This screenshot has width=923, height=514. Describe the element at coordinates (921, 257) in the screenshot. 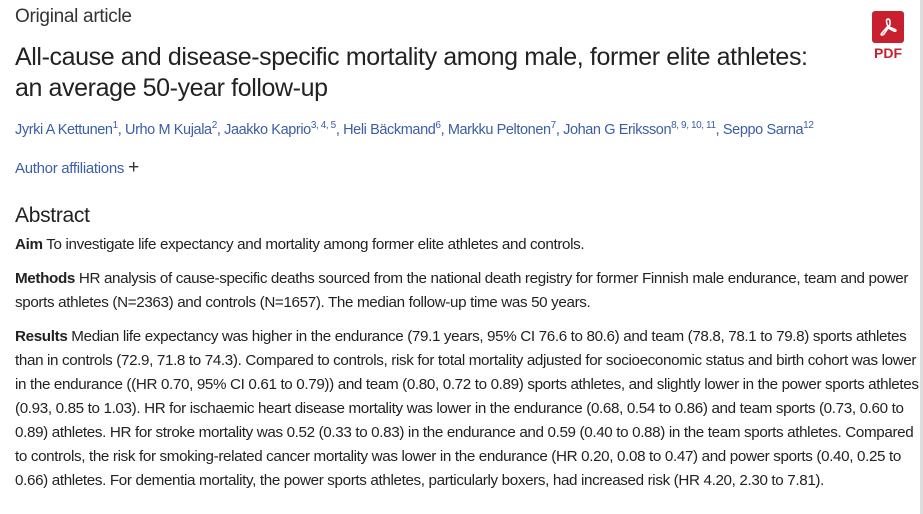

I see `scrollbar` at that location.